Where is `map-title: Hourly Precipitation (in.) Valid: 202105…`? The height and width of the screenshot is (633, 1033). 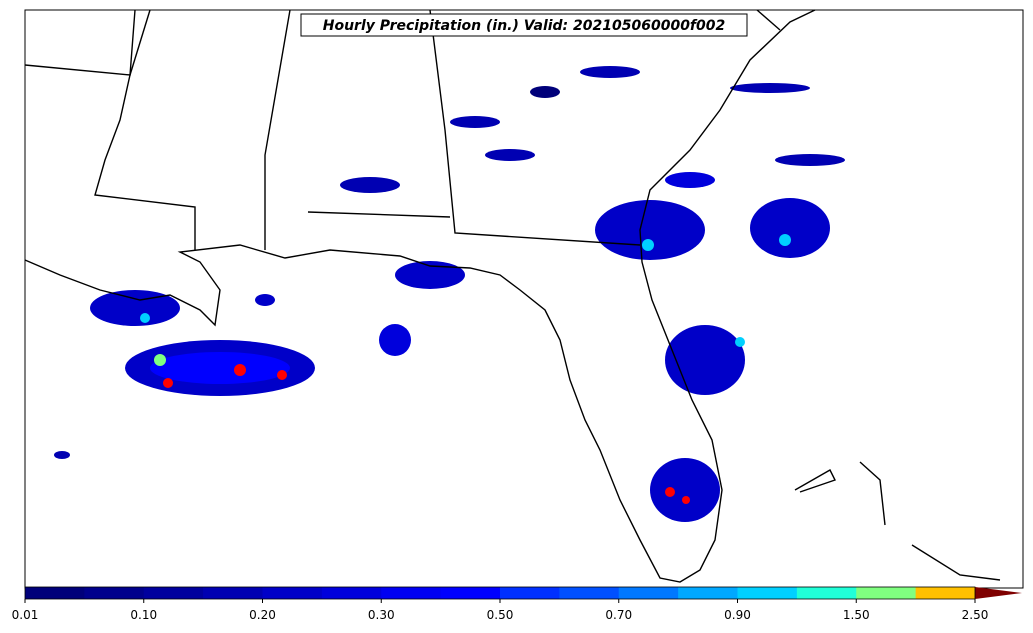
map-title: Hourly Precipitation (in.) Valid: 202105… is located at coordinates (524, 26).